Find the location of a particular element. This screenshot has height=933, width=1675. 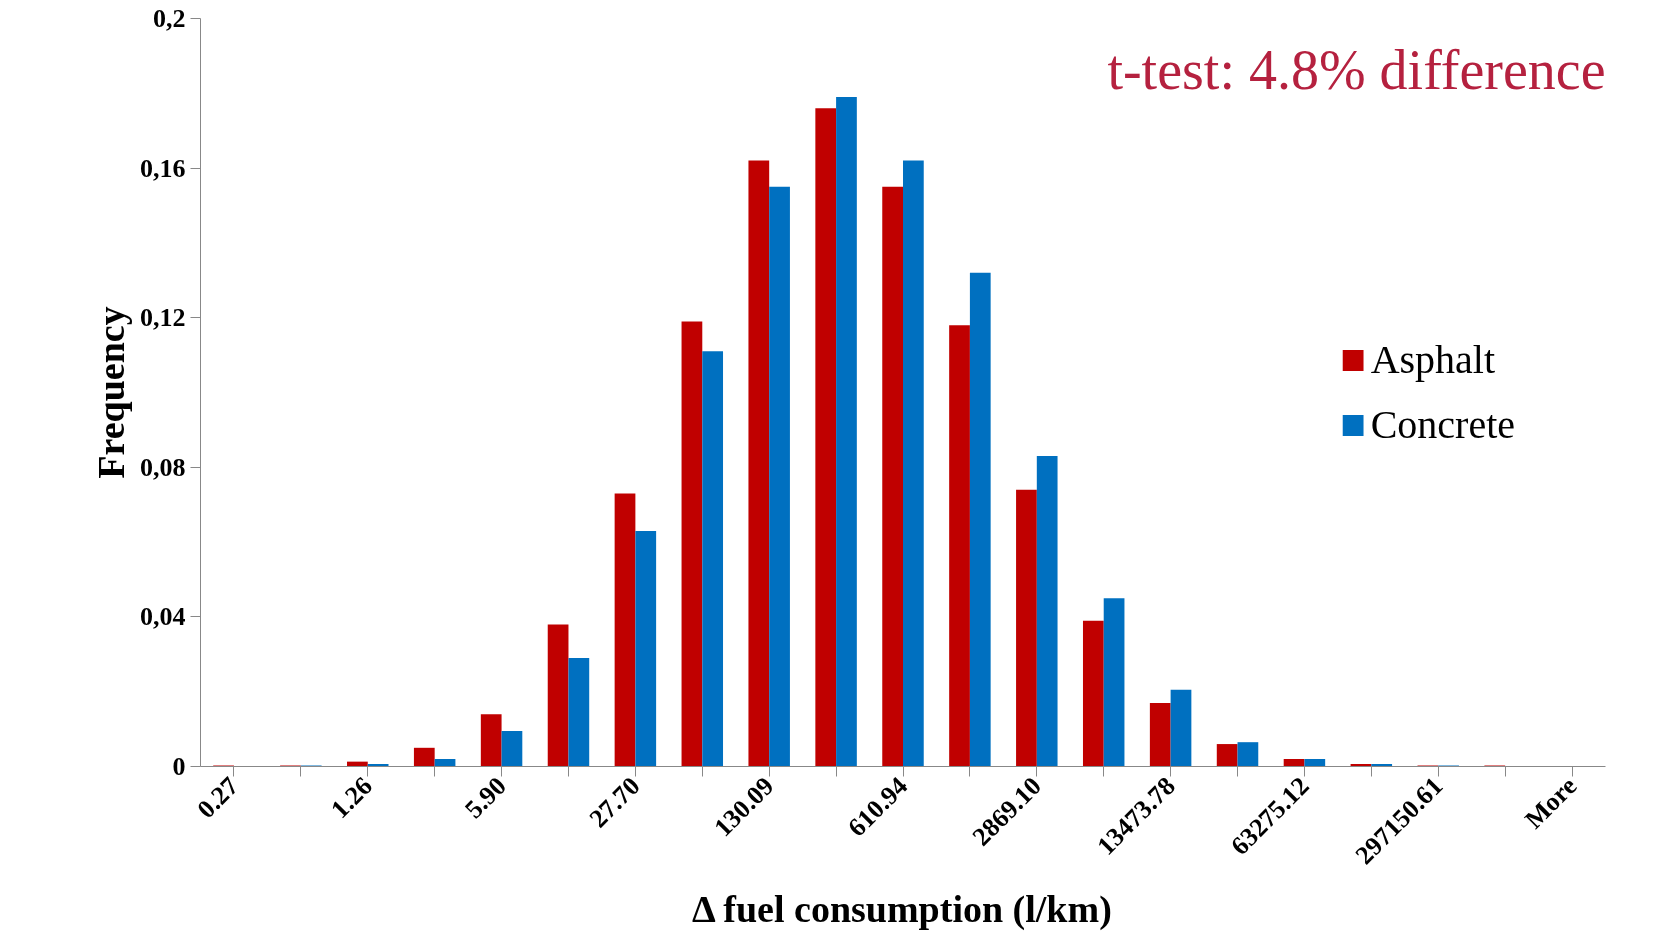

x-tick-label: 1.26 is located at coordinates (352, 797).